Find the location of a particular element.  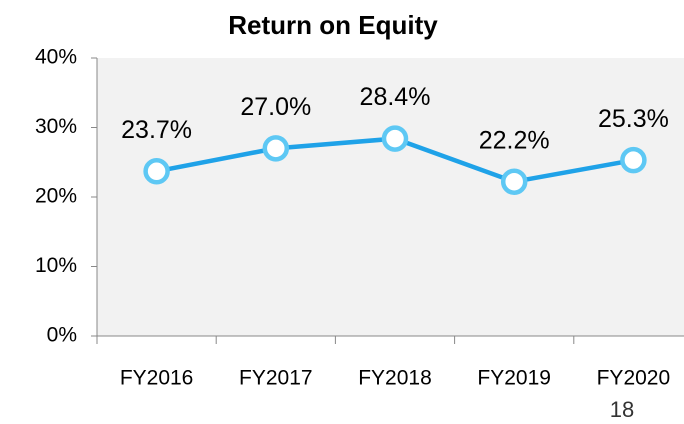

x-tick-label: FY2017 is located at coordinates (276, 378).